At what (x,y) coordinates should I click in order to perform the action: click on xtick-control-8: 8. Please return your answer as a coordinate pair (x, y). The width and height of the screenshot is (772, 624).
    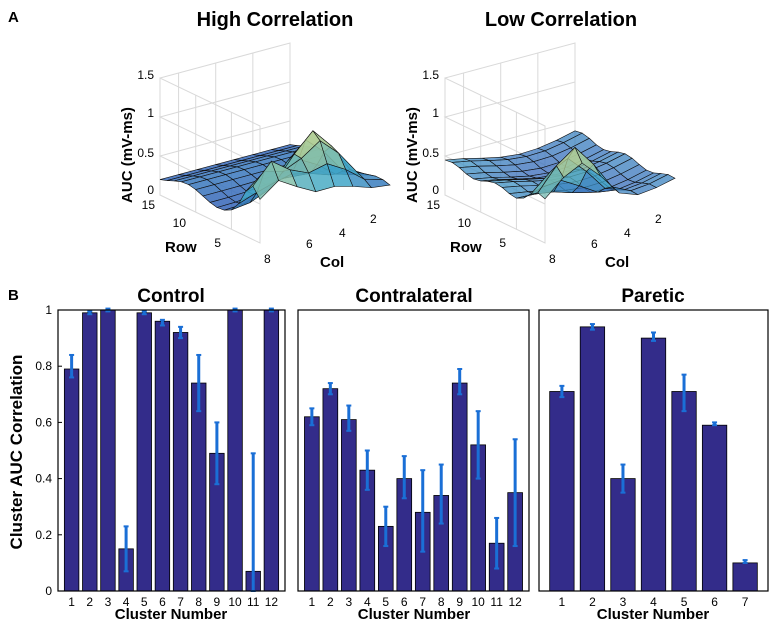
    Looking at the image, I should click on (198, 602).